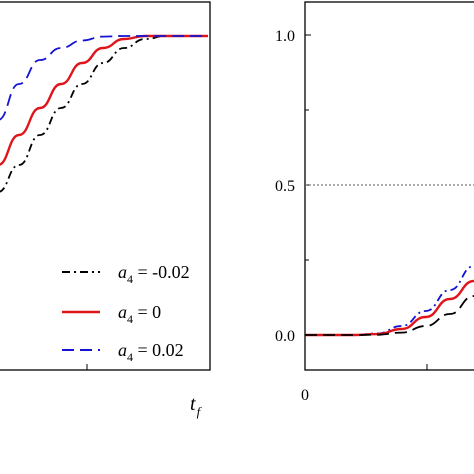  Describe the element at coordinates (193, 404) in the screenshot. I see `x-axis-var: t` at that location.